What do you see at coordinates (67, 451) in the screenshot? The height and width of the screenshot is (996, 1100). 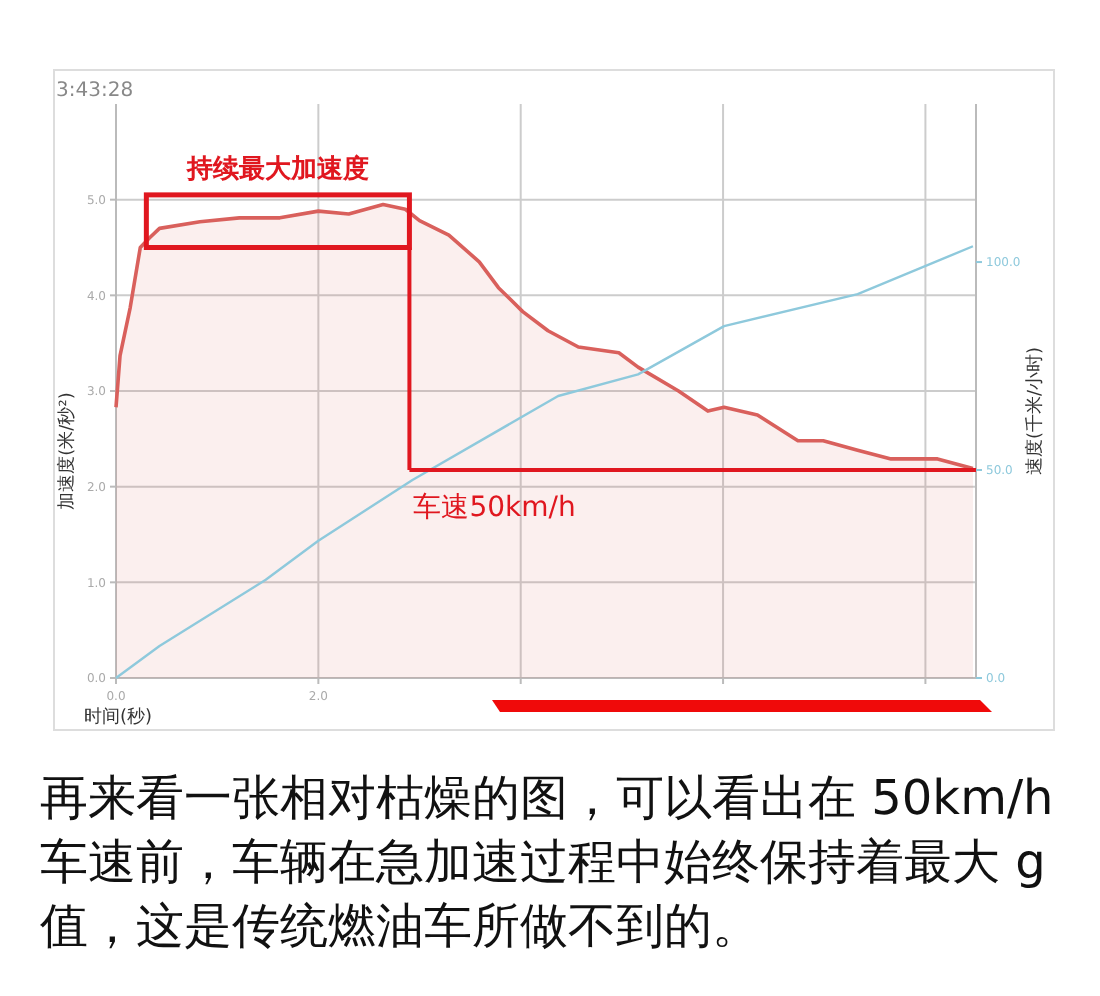 I see `y-axis-title: 加速度(米/秒²)` at bounding box center [67, 451].